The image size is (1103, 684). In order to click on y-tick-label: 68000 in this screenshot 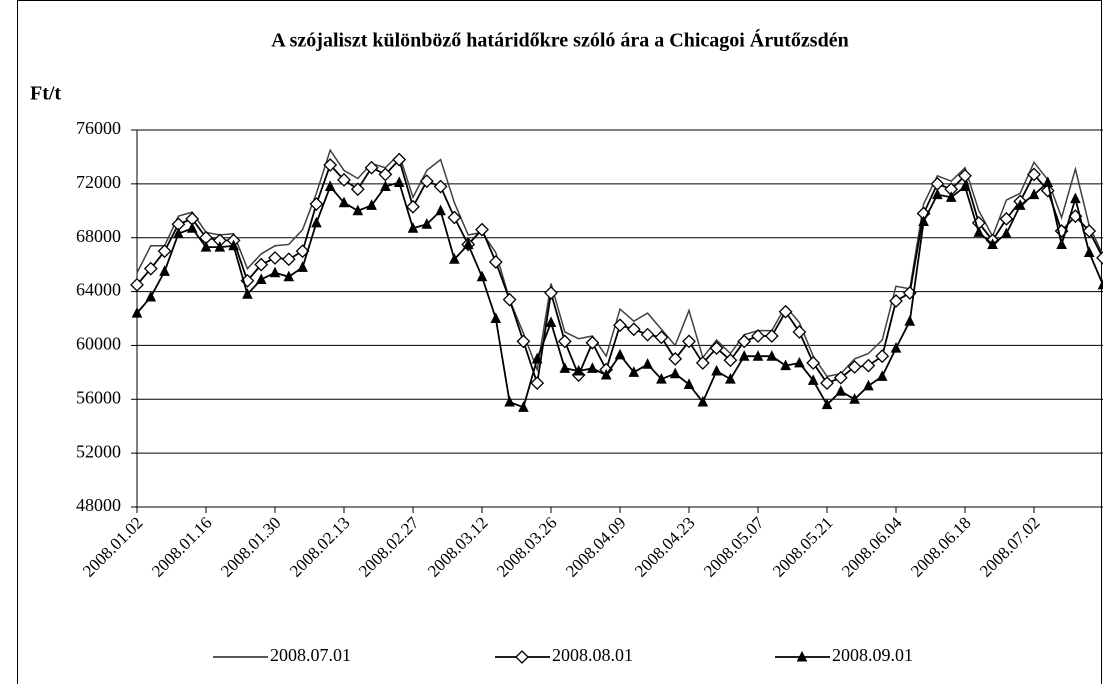, I will do `click(98, 236)`.